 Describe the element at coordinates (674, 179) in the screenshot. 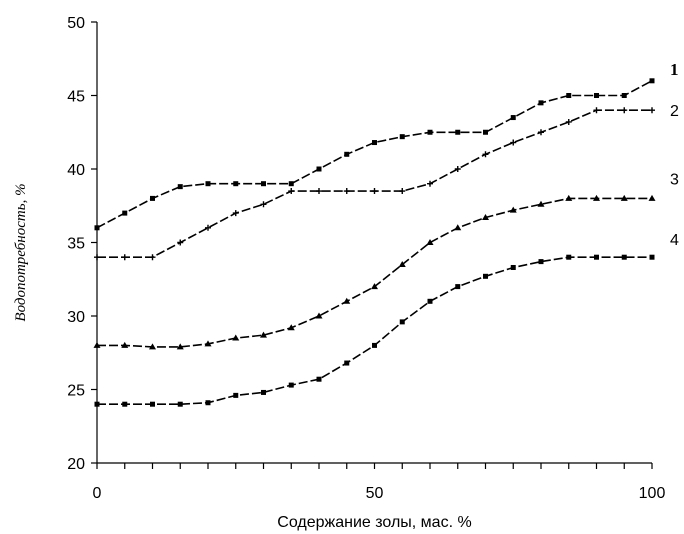

I see `series-label: 3` at that location.